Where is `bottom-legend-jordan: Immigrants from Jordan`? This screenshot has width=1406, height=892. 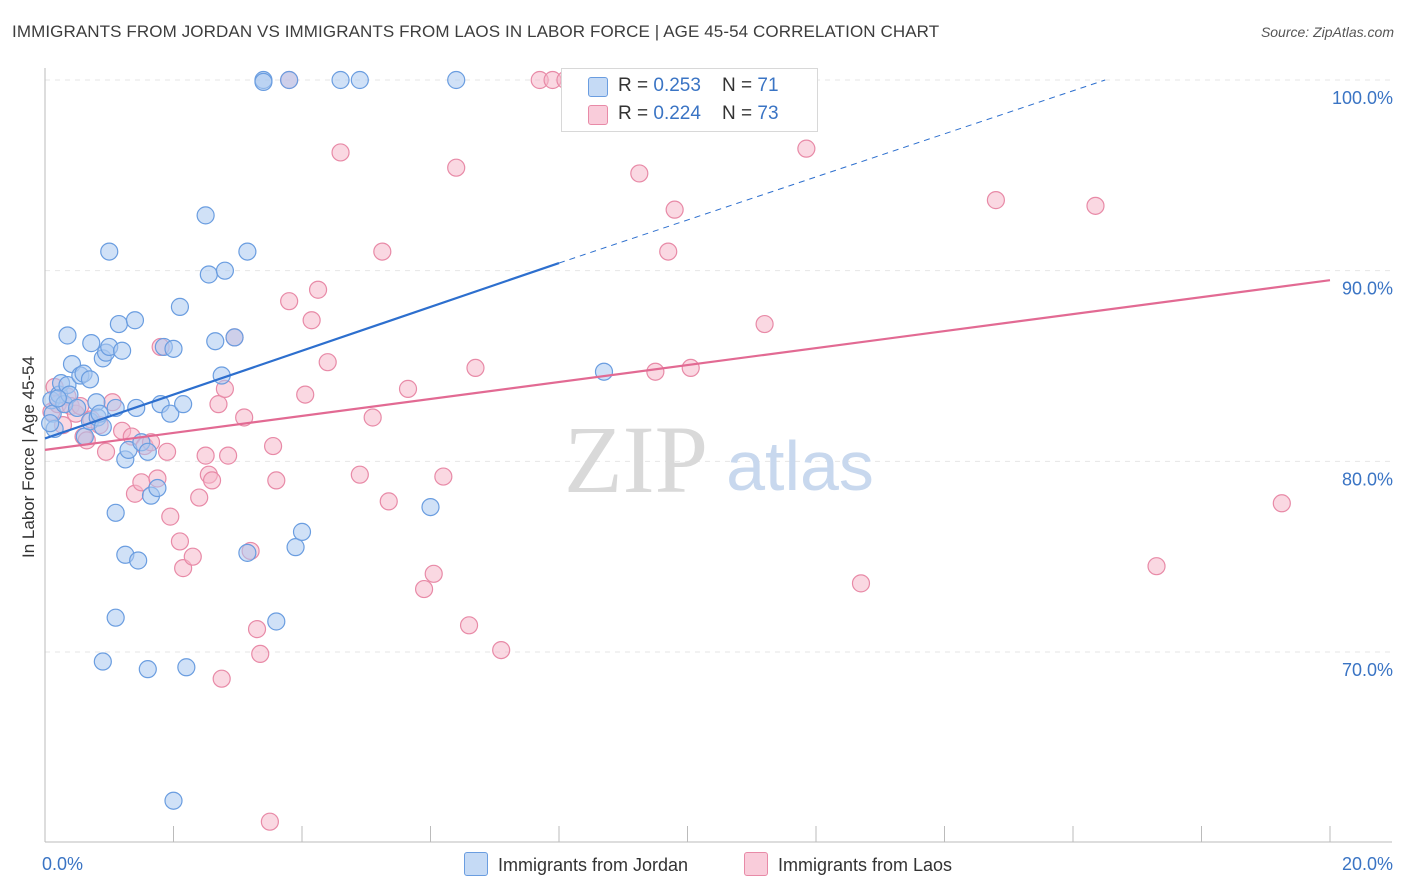
bottom-legend-jordan: Immigrants from Jordan is located at coordinates (576, 864).